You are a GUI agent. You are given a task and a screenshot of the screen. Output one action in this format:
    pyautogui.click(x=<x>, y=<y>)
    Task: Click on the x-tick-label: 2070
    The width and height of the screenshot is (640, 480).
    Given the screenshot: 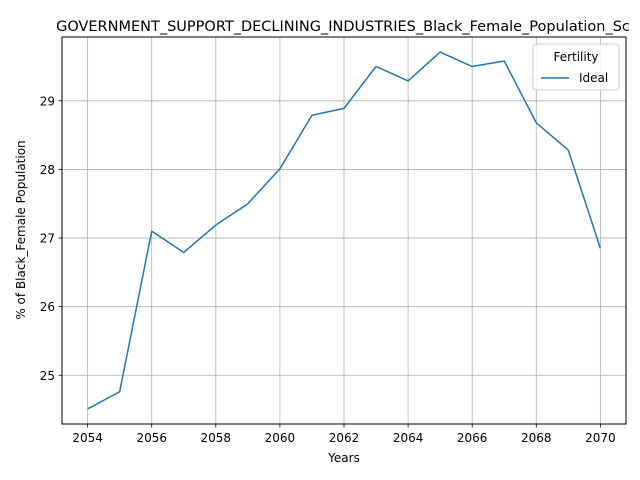 What is the action you would take?
    pyautogui.click(x=600, y=438)
    